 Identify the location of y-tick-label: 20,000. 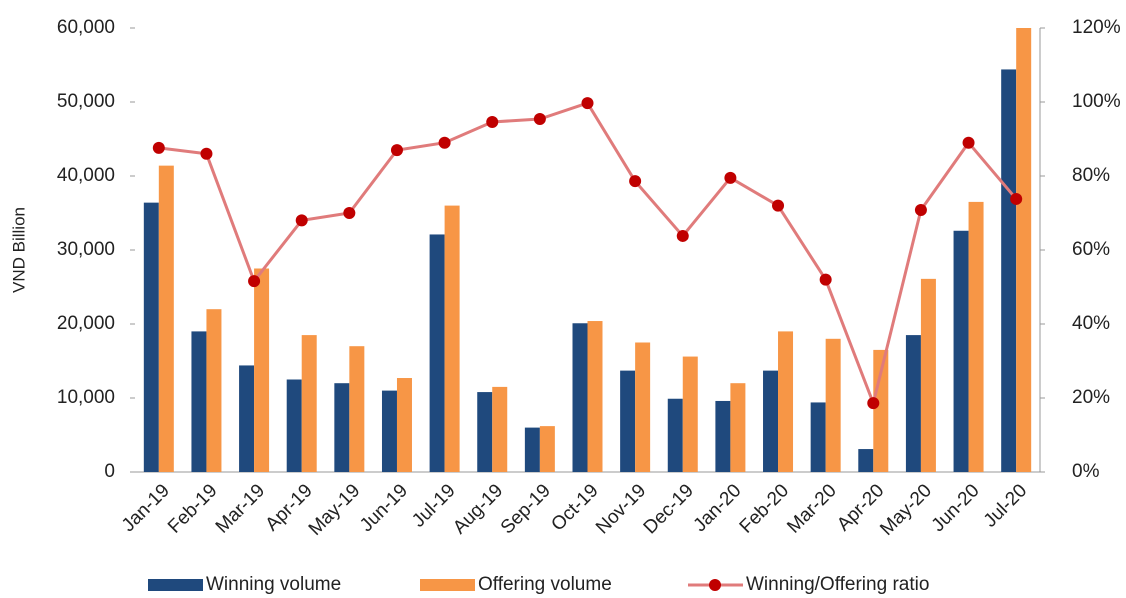
(86, 323).